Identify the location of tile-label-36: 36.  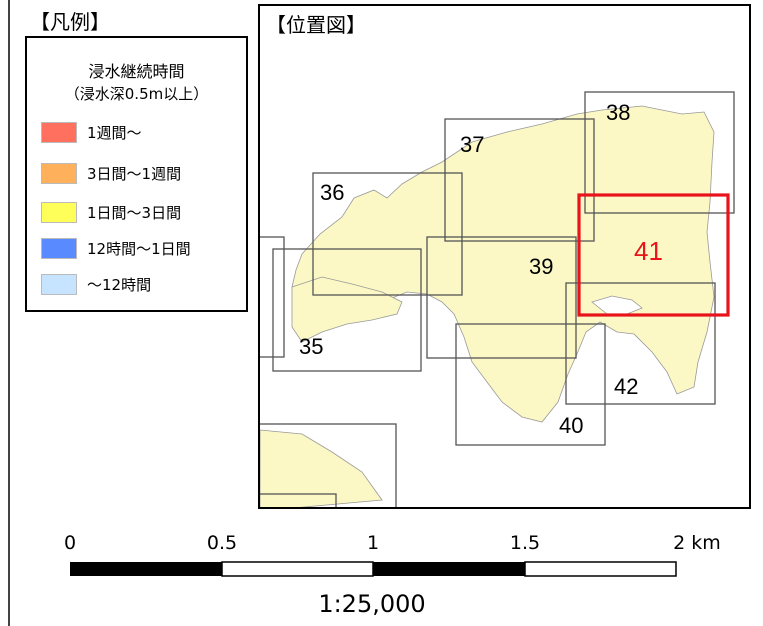
(332, 192).